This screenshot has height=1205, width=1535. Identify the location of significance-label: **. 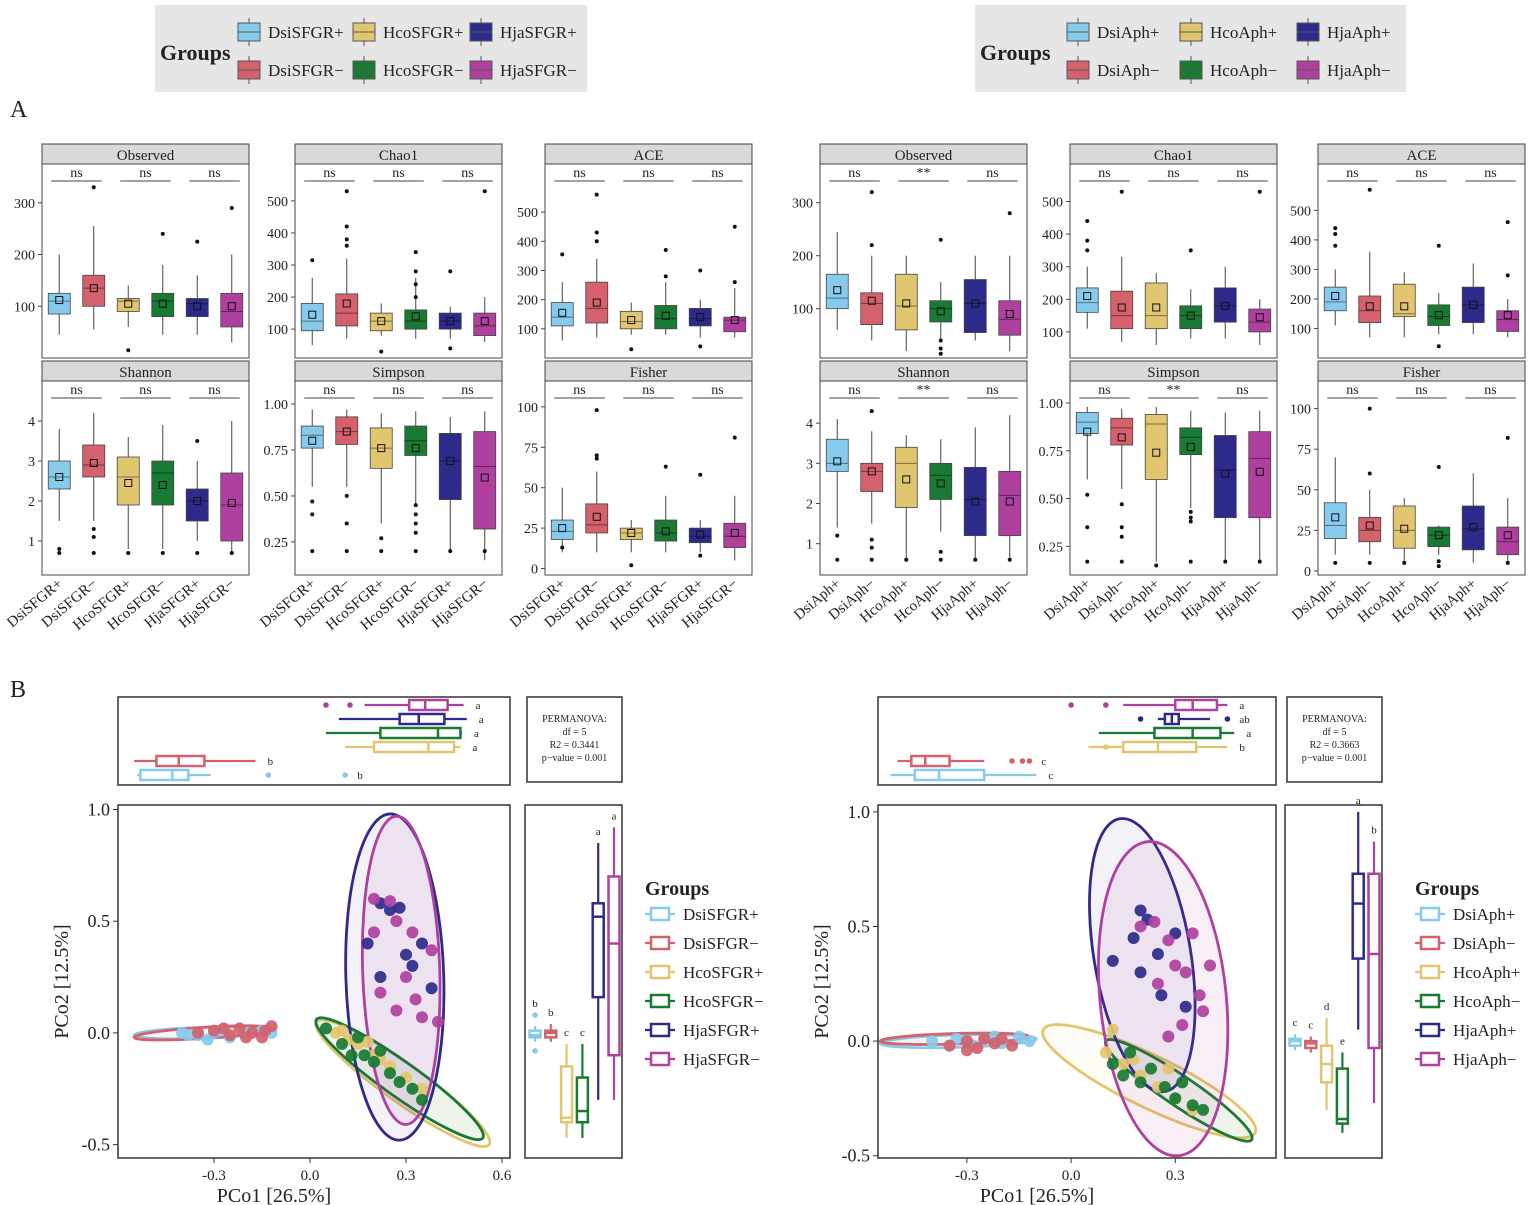
(924, 390).